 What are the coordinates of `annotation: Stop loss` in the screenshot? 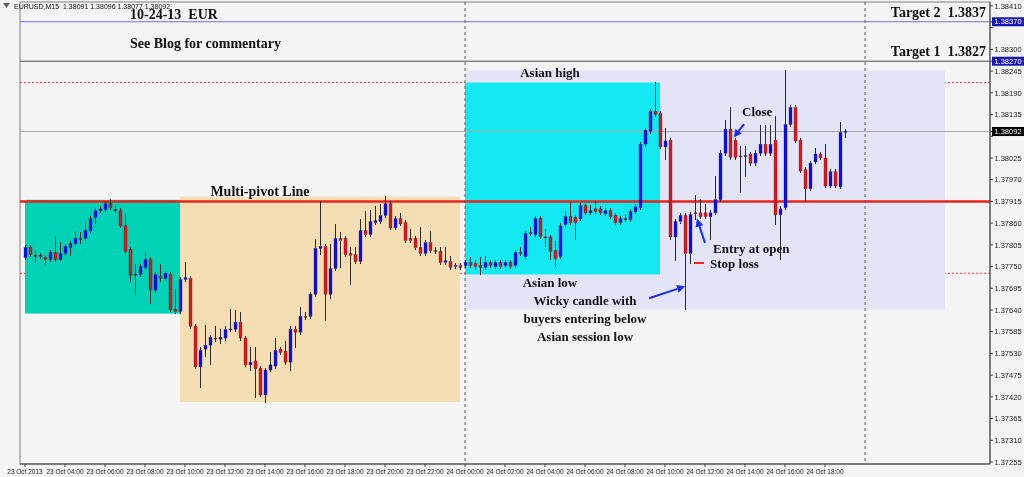 It's located at (734, 263).